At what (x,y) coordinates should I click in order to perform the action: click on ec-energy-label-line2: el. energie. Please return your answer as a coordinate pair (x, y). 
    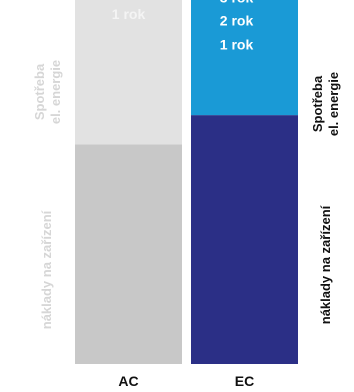
    Looking at the image, I should click on (333, 104).